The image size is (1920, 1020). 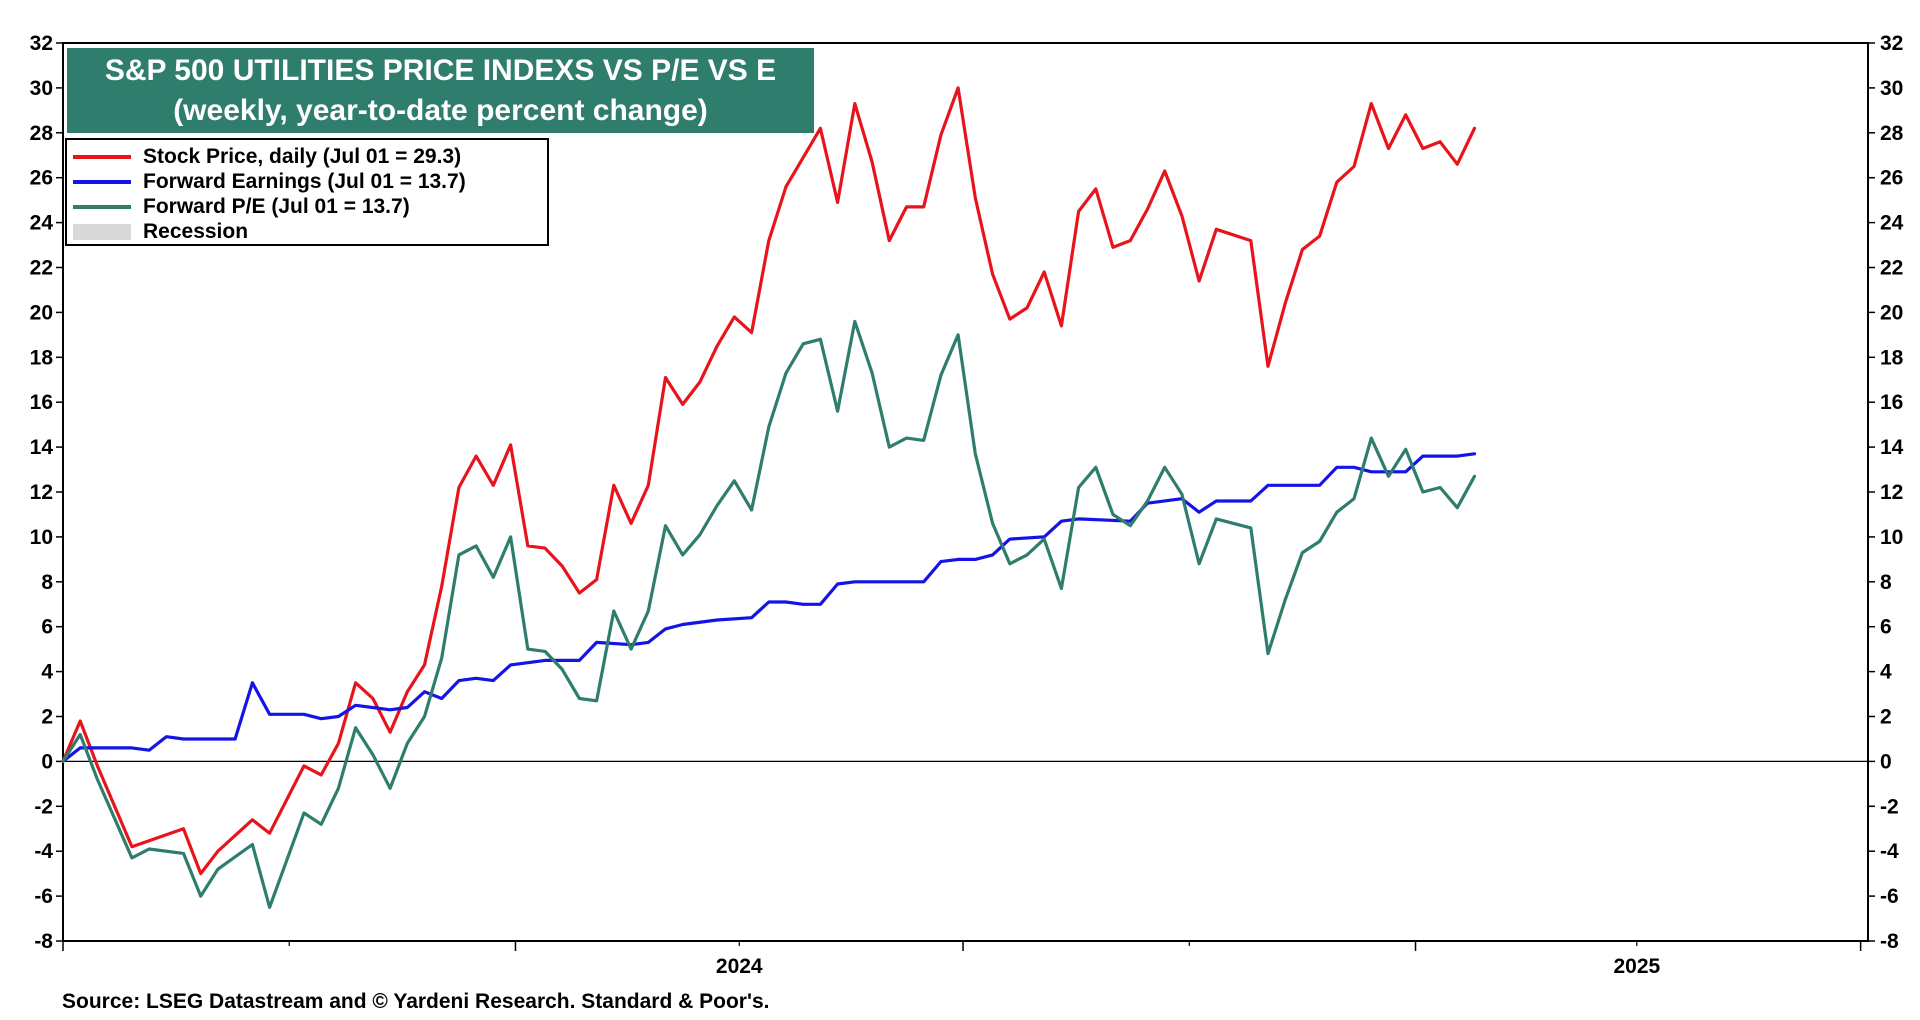 I want to click on y-tick-label-left: 26, so click(x=41, y=178).